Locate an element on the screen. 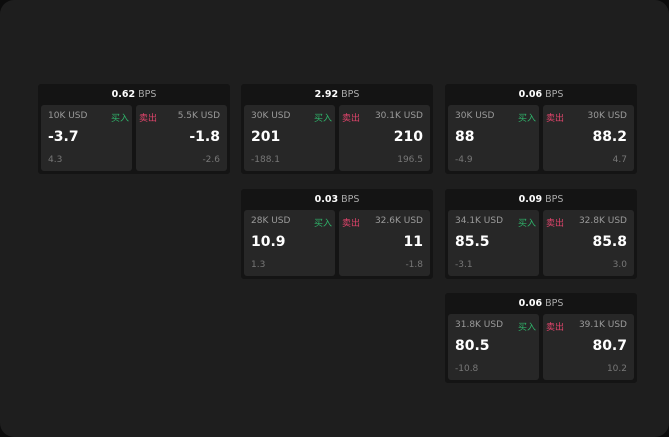 This screenshot has width=669, height=437. buy-change: -188.1 is located at coordinates (266, 160).